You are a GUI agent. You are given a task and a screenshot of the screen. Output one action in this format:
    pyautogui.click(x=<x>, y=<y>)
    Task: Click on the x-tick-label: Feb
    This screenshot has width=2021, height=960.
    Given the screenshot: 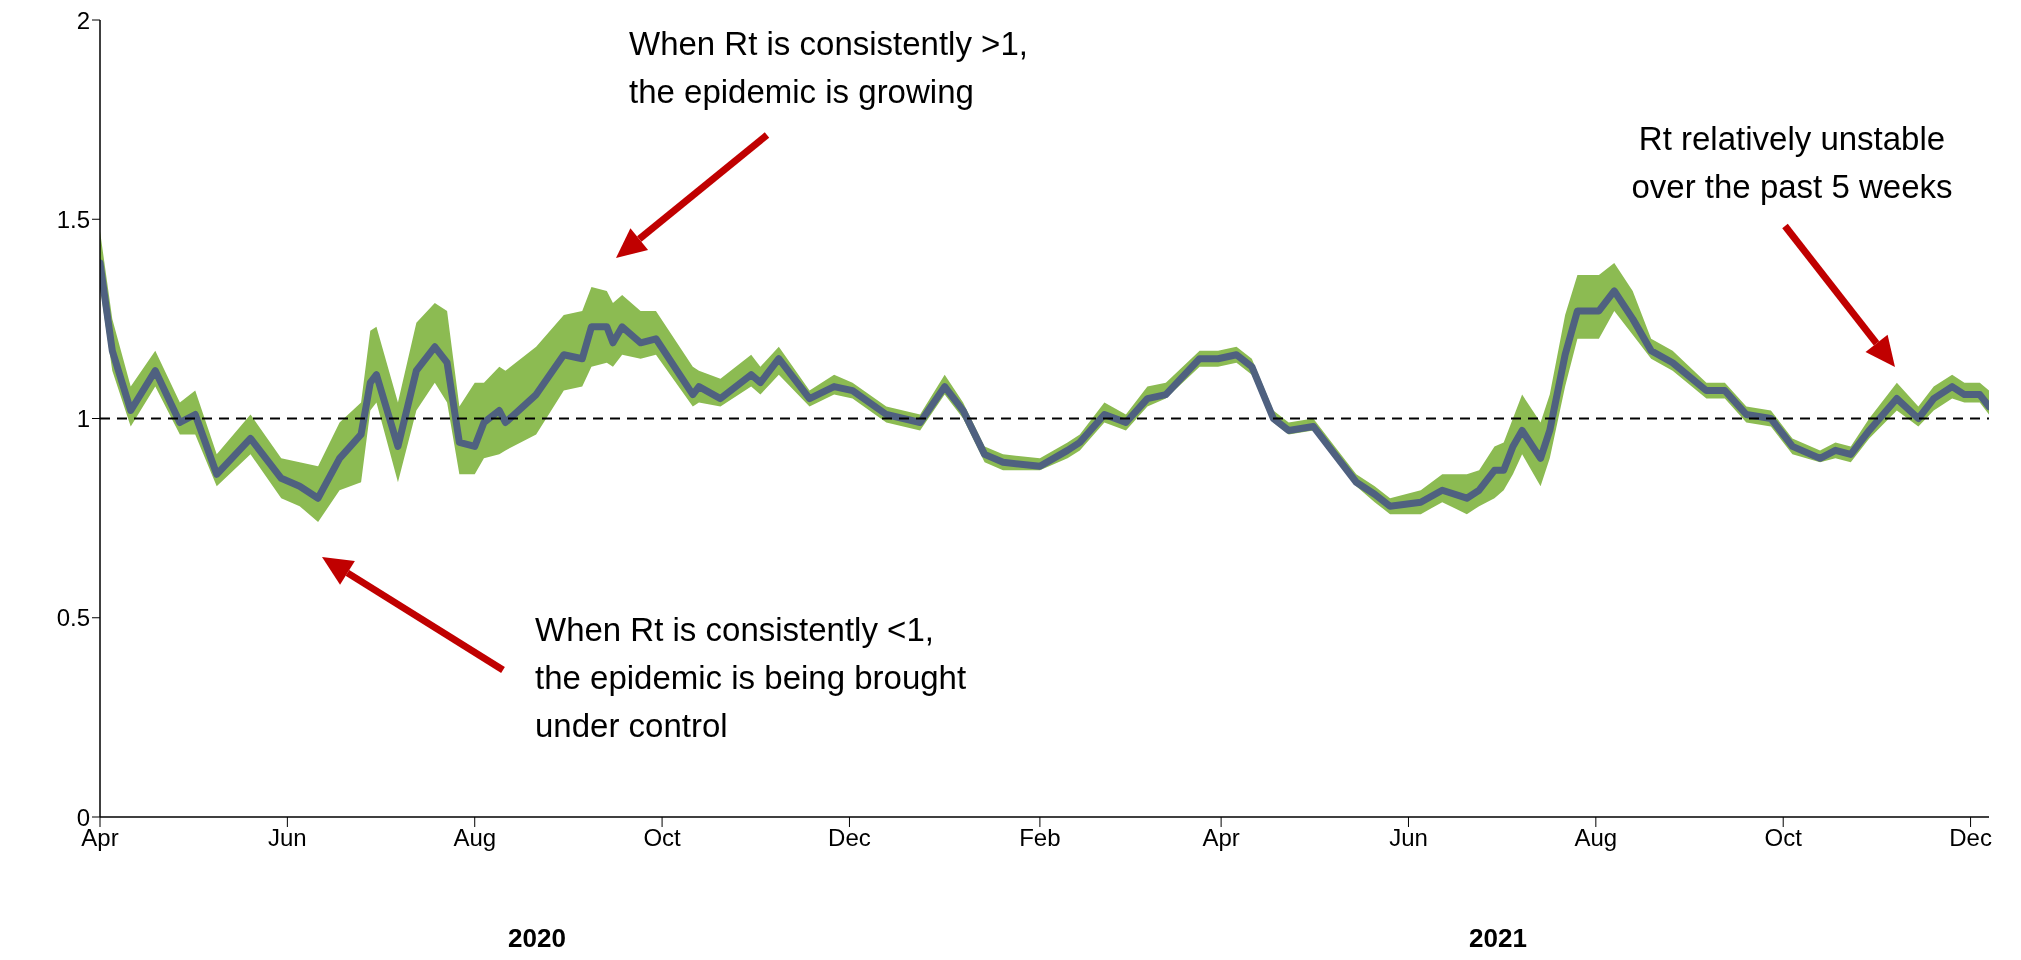 What is the action you would take?
    pyautogui.click(x=1040, y=838)
    